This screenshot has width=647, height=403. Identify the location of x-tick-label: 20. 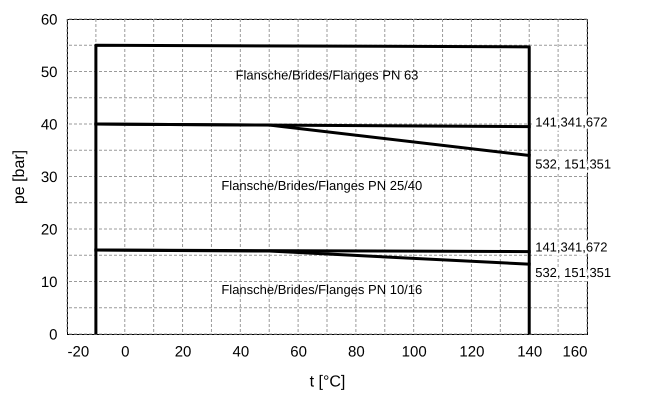
(183, 352).